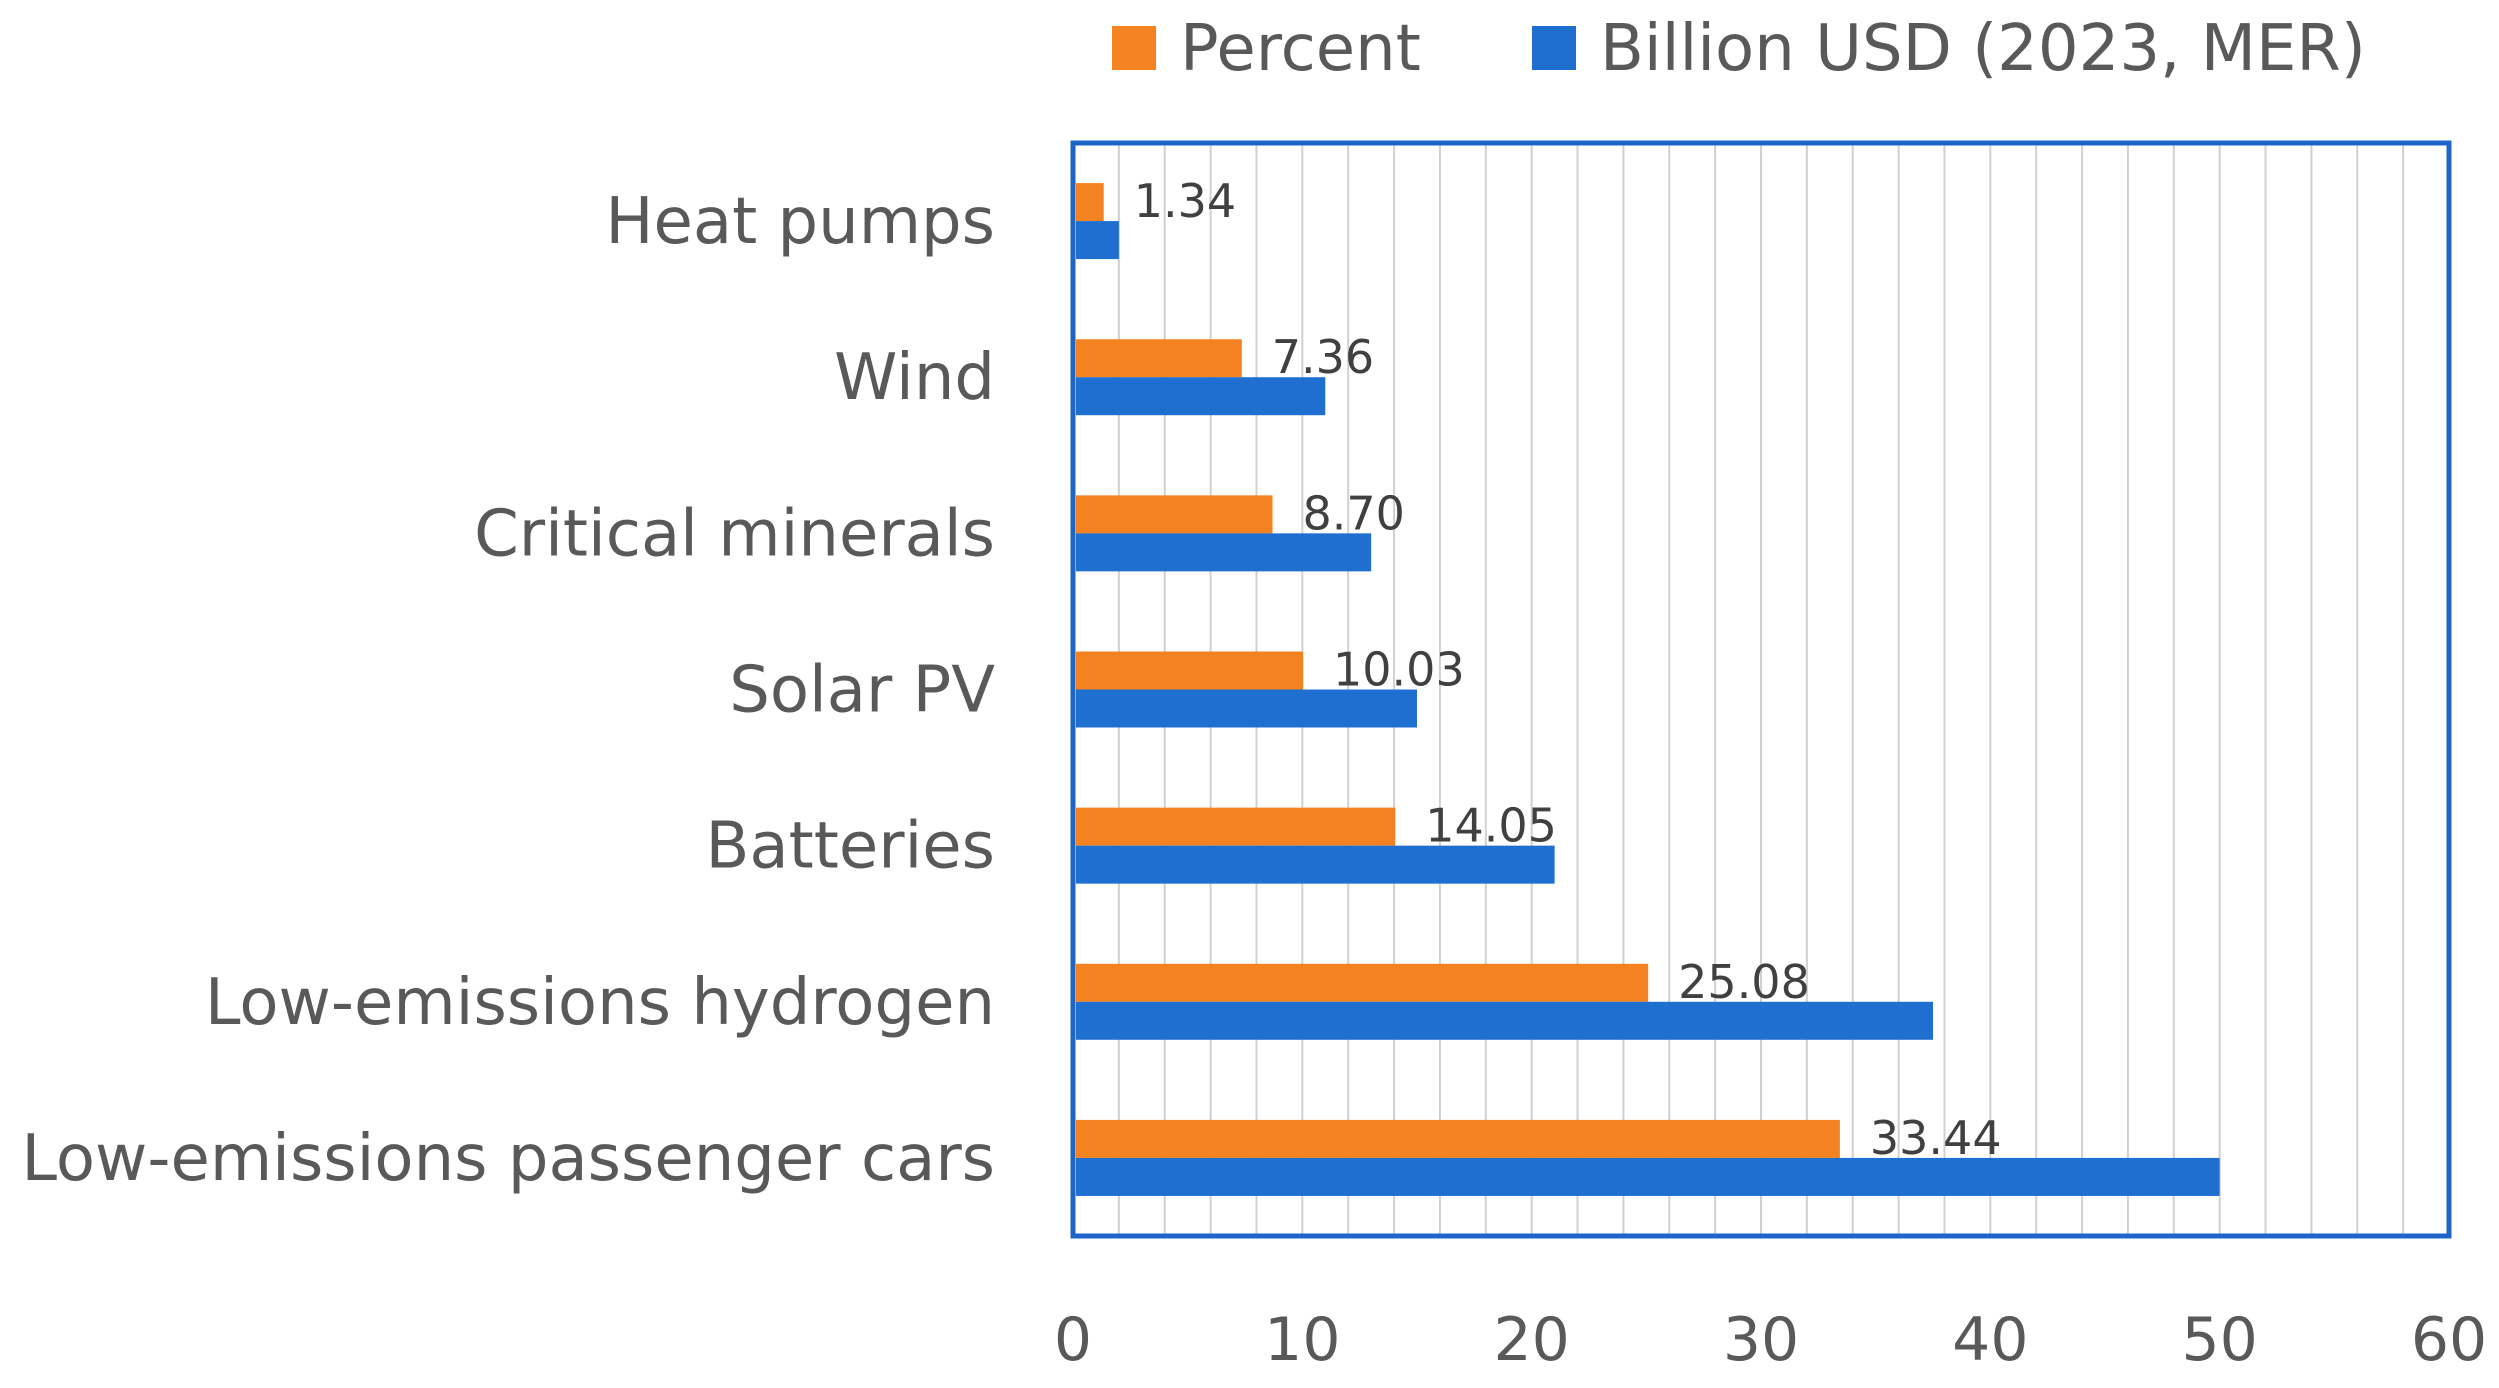 The width and height of the screenshot is (2499, 1388). What do you see at coordinates (862, 691) in the screenshot?
I see `category-label: Solar PV` at bounding box center [862, 691].